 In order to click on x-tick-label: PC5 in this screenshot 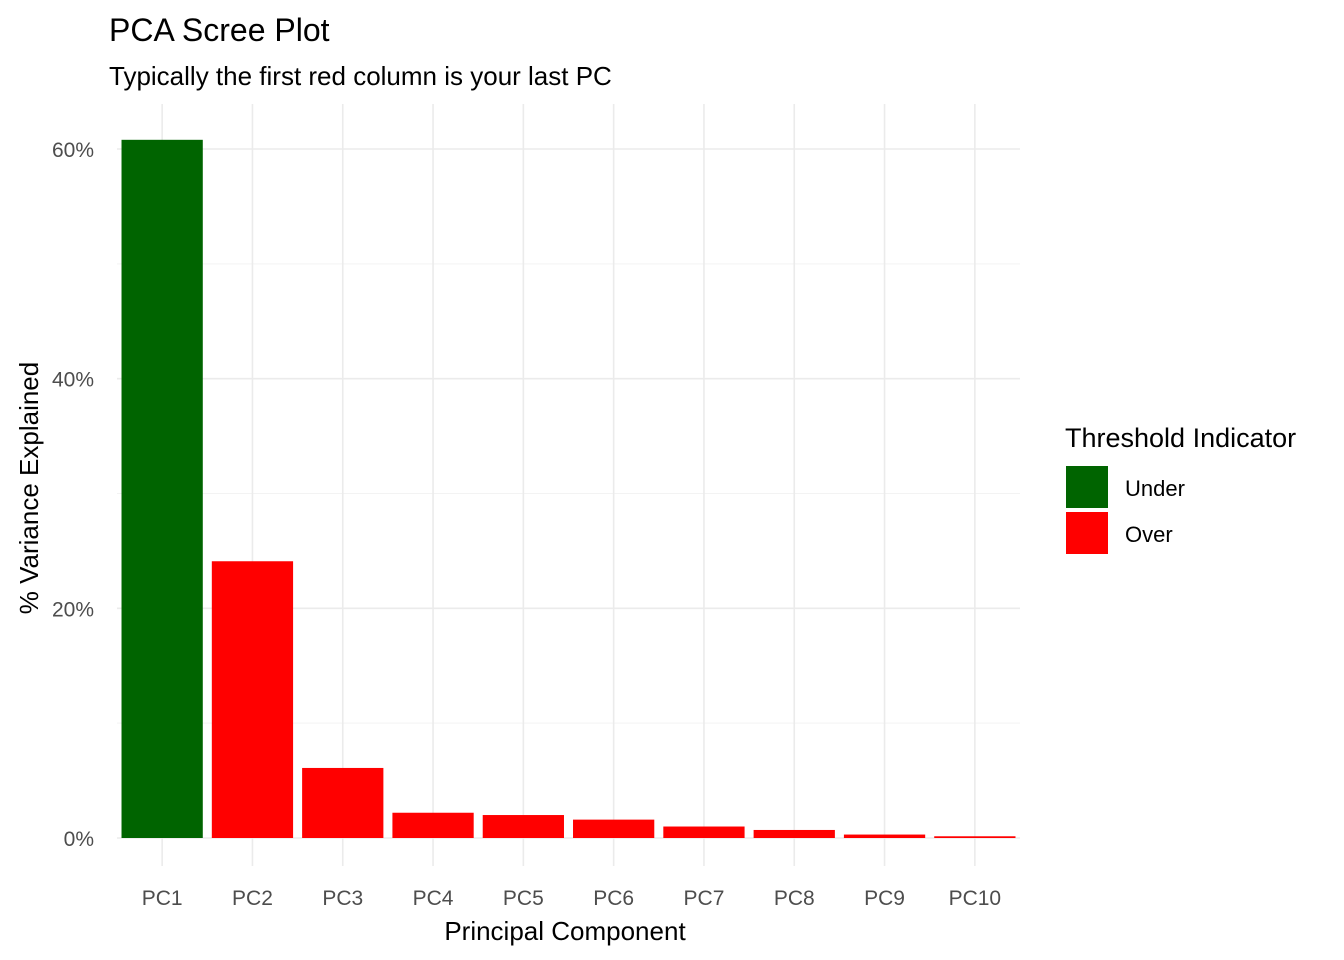, I will do `click(523, 898)`.